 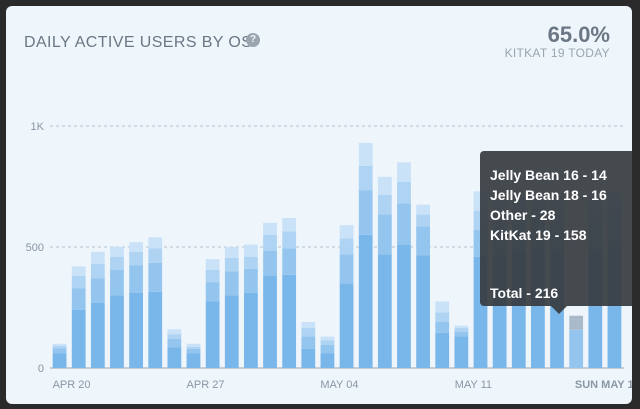 I want to click on x-tick-label: MAY 11, so click(x=473, y=385).